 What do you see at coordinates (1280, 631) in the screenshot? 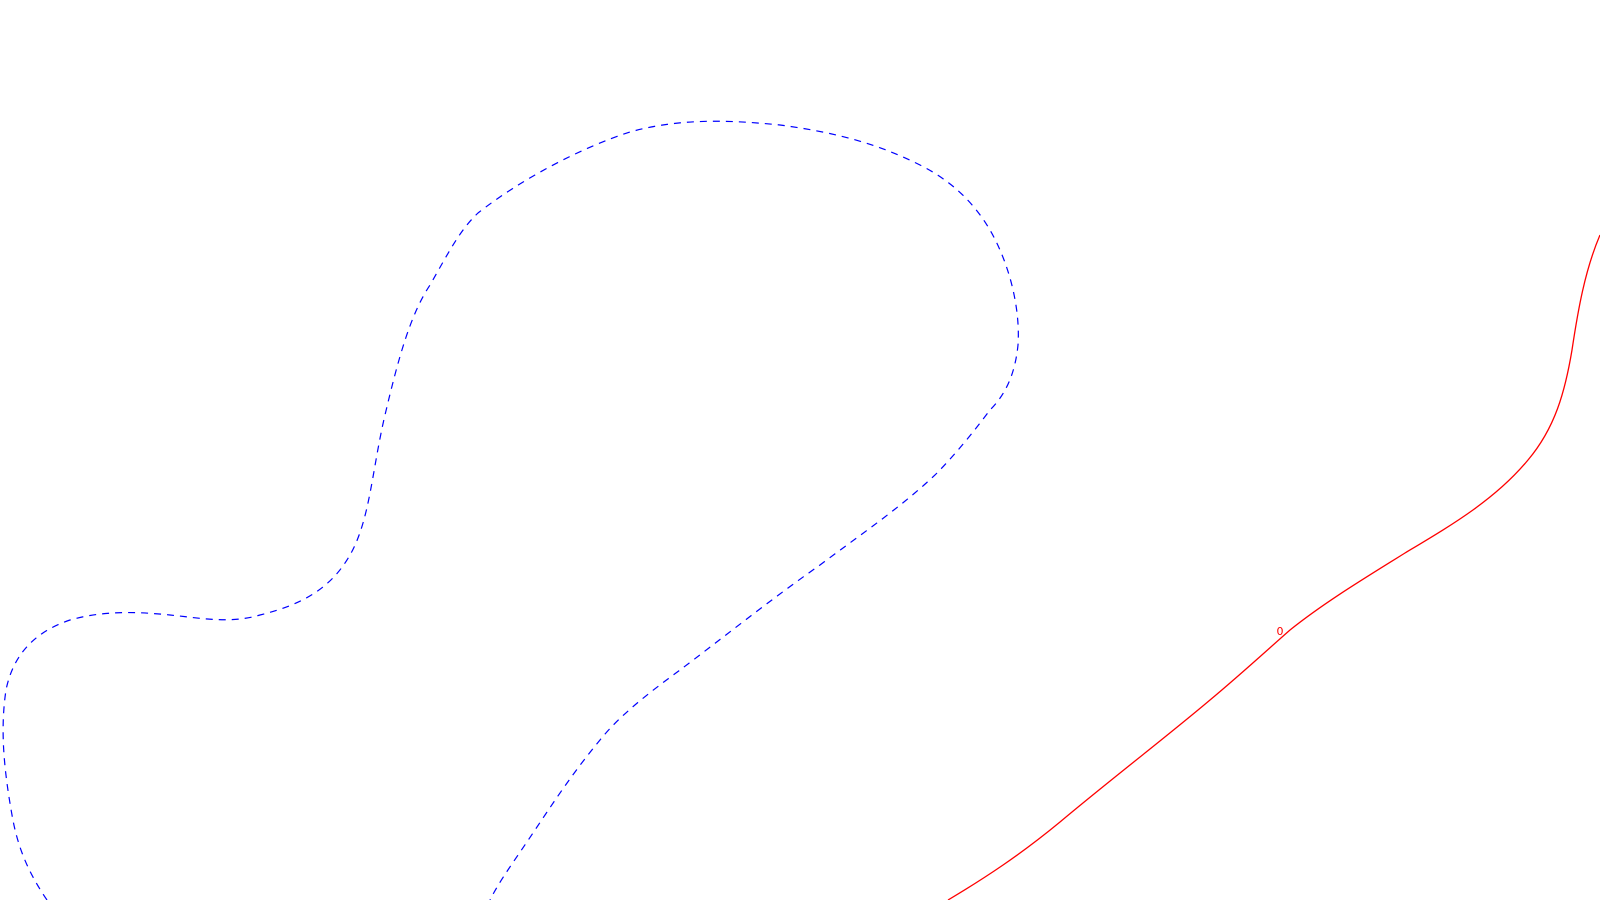
I see `contour-label-zero: 0` at bounding box center [1280, 631].